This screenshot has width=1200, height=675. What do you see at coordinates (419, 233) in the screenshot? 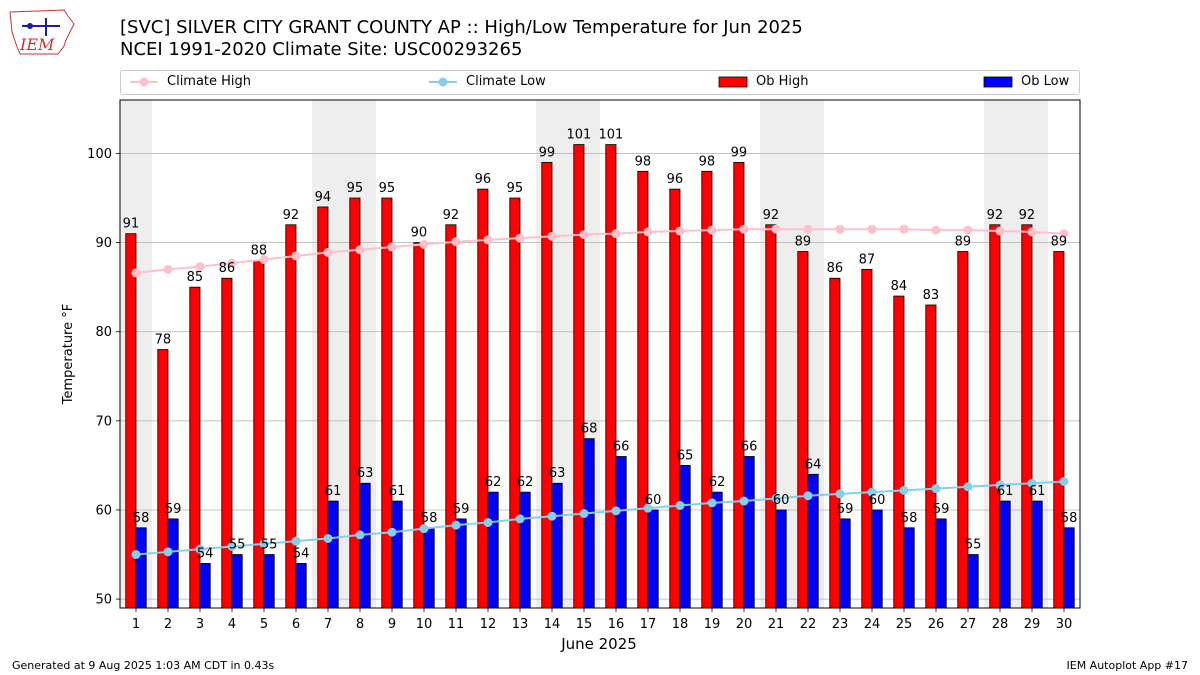
I see `ob-high-label: 90` at bounding box center [419, 233].